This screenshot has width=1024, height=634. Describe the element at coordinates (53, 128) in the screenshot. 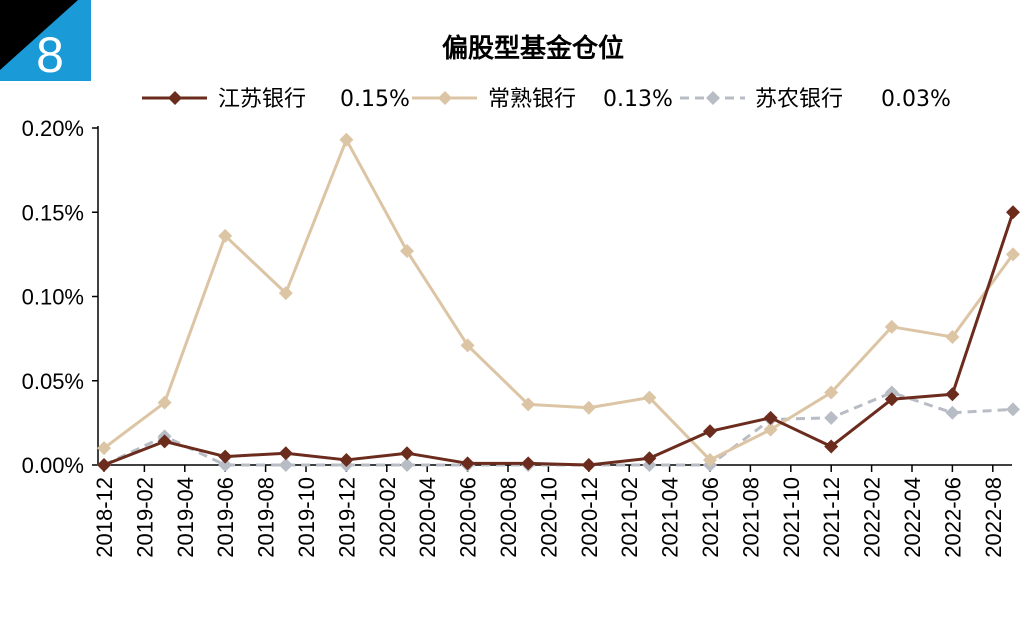

I see `y-tick-label: 0.20%` at that location.